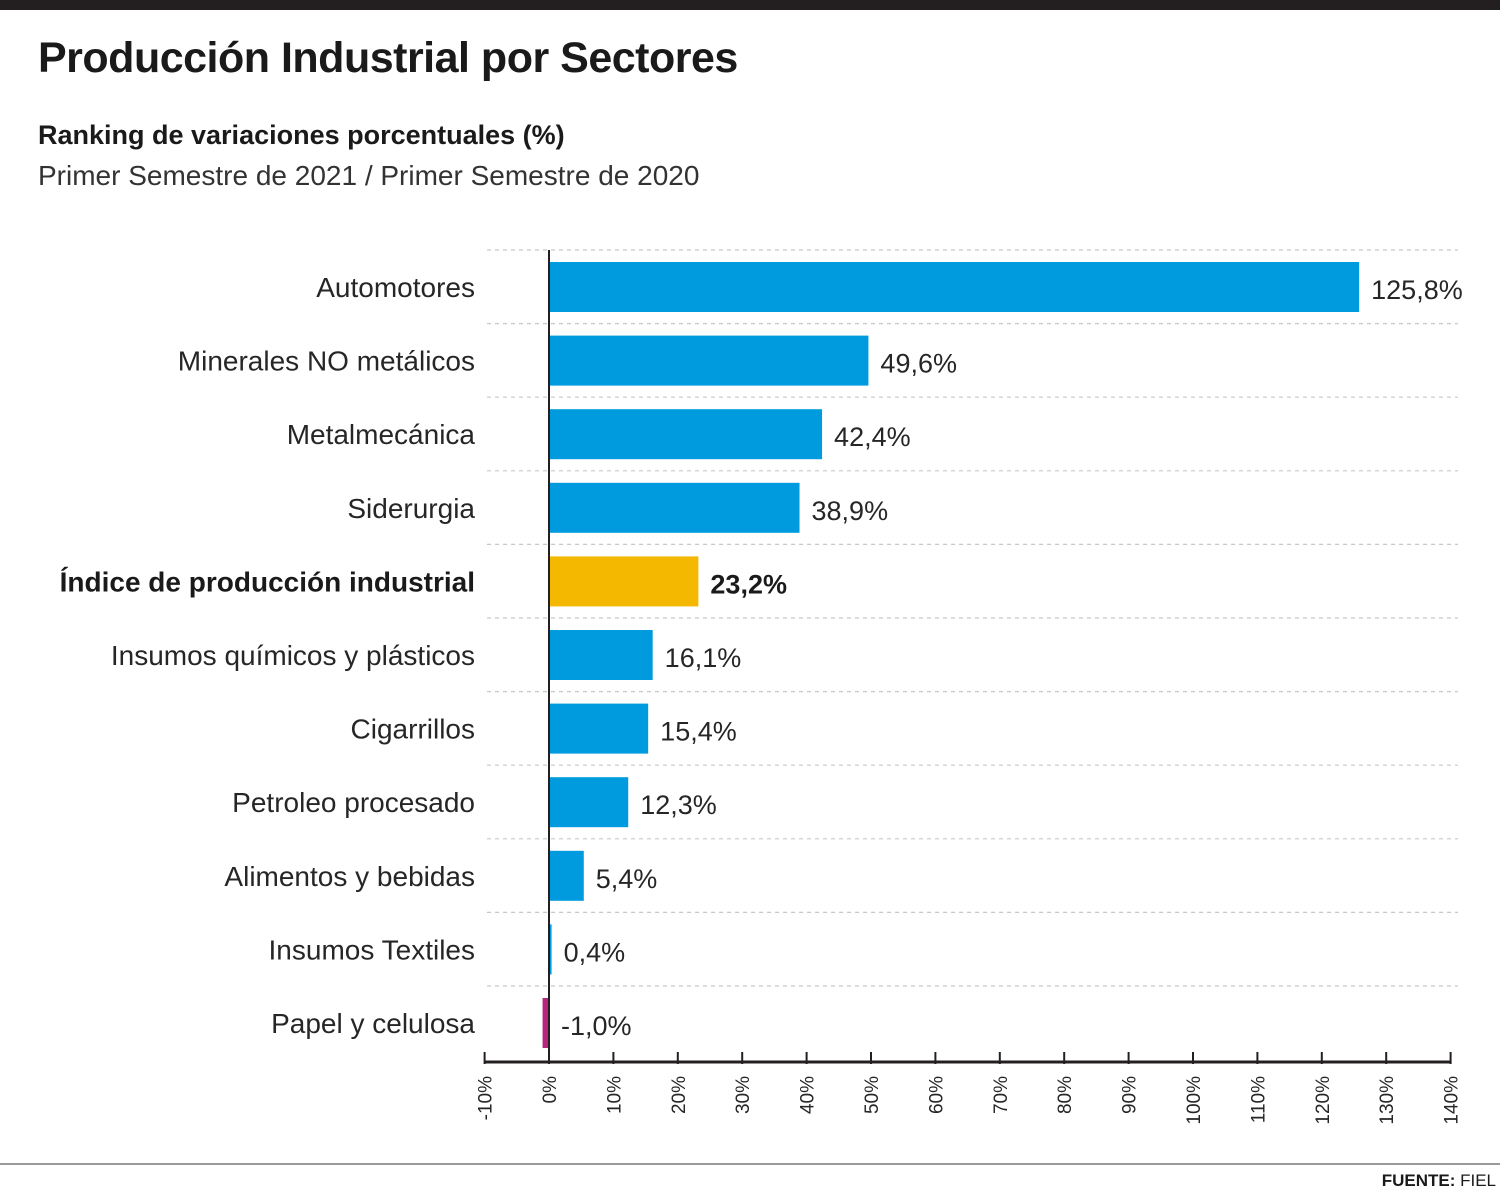 The image size is (1500, 1200). Describe the element at coordinates (808, 1095) in the screenshot. I see `x-tick-label: 40%` at that location.